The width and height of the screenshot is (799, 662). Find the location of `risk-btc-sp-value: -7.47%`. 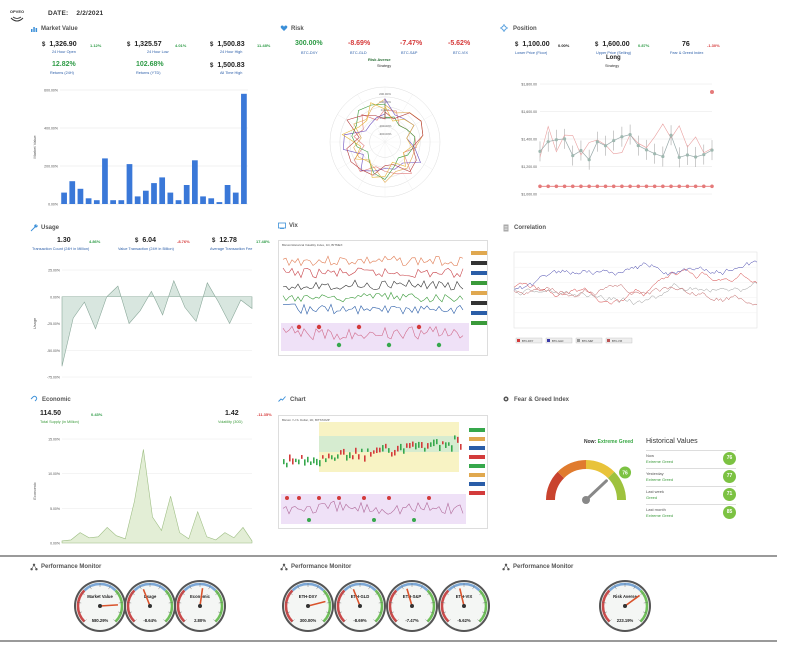

risk-btc-sp-value: -7.47% is located at coordinates (411, 43).